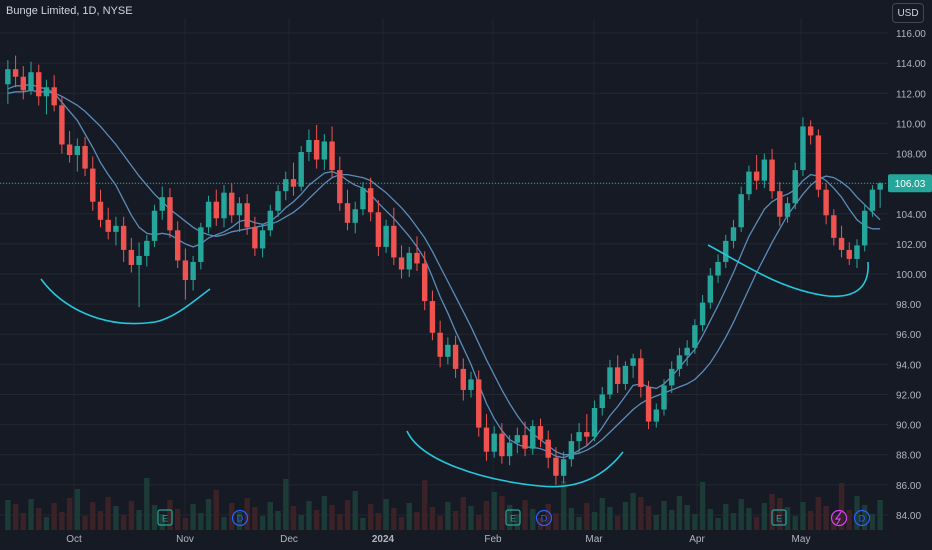 The width and height of the screenshot is (932, 550). Describe the element at coordinates (908, 395) in the screenshot. I see `y-tick-label: 92.00` at that location.